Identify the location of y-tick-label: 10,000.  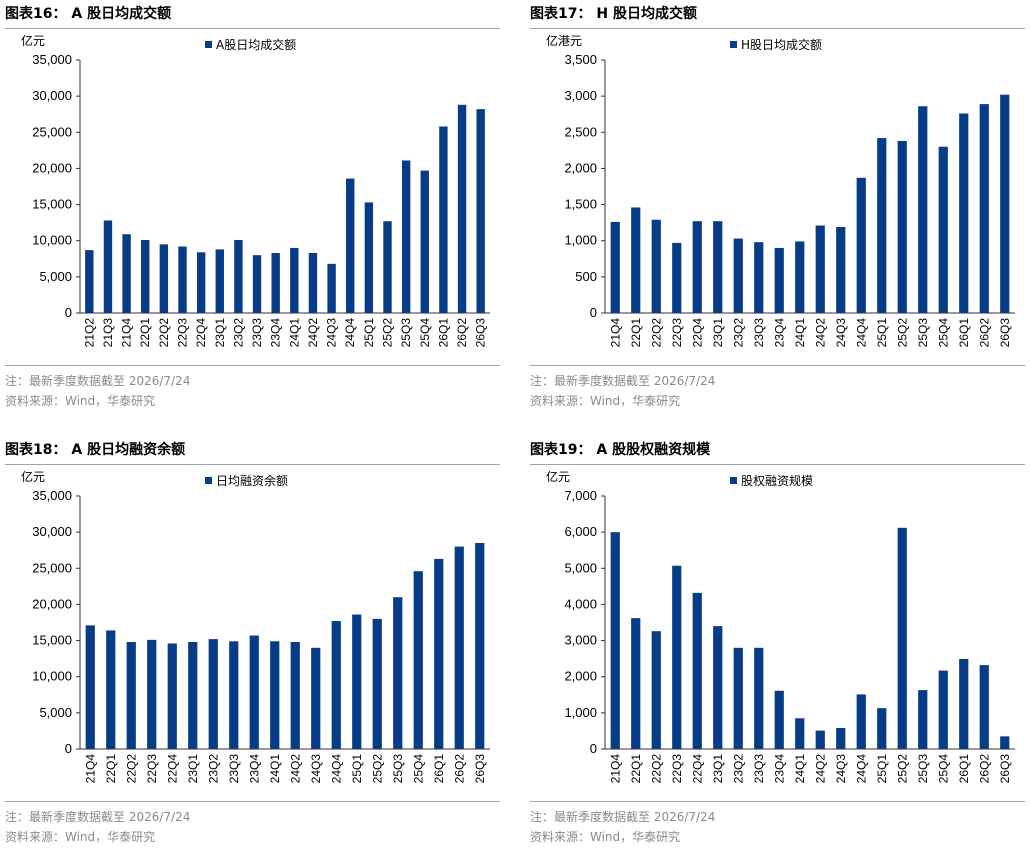
(52, 240).